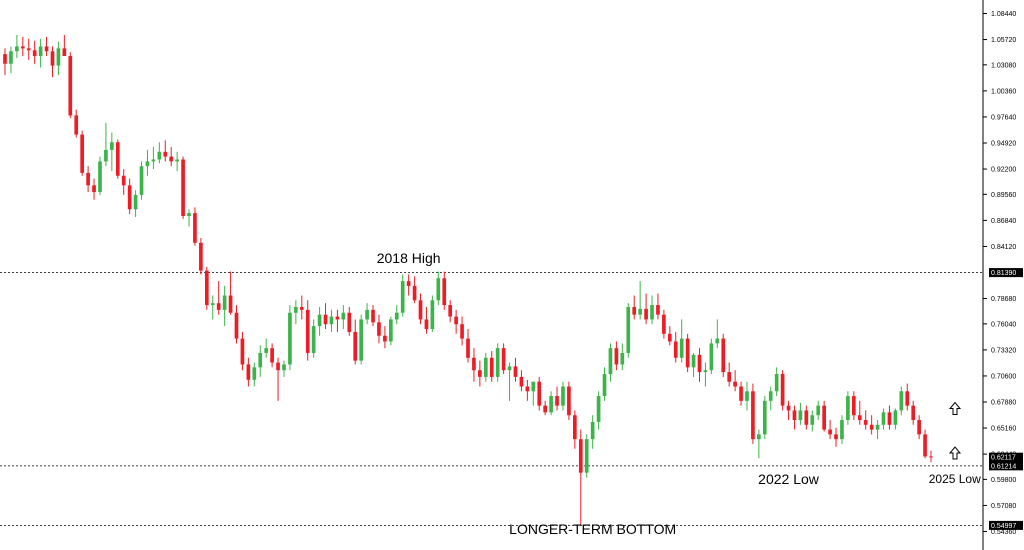 Image resolution: width=1024 pixels, height=550 pixels. Describe the element at coordinates (1003, 14) in the screenshot. I see `y-tick-label: 1.08440` at that location.